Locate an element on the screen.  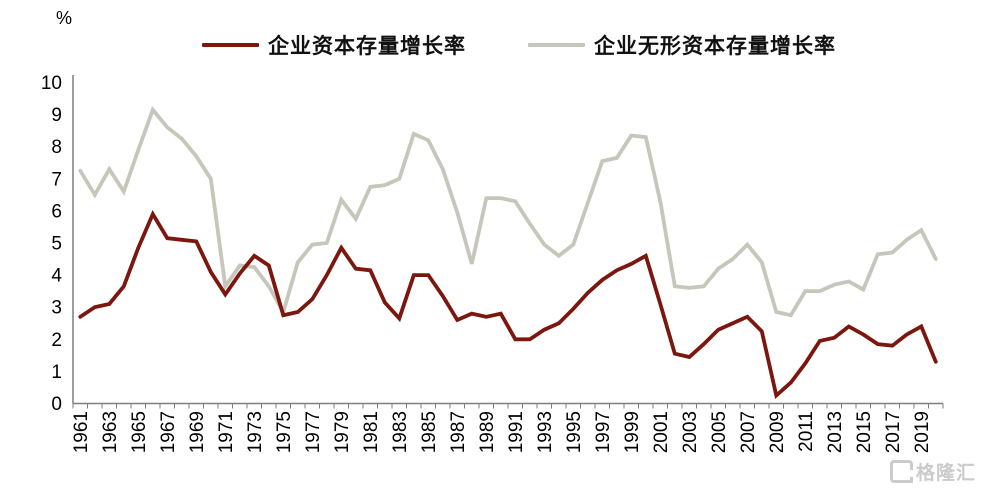
y-tick-label: 6 is located at coordinates (56, 211).